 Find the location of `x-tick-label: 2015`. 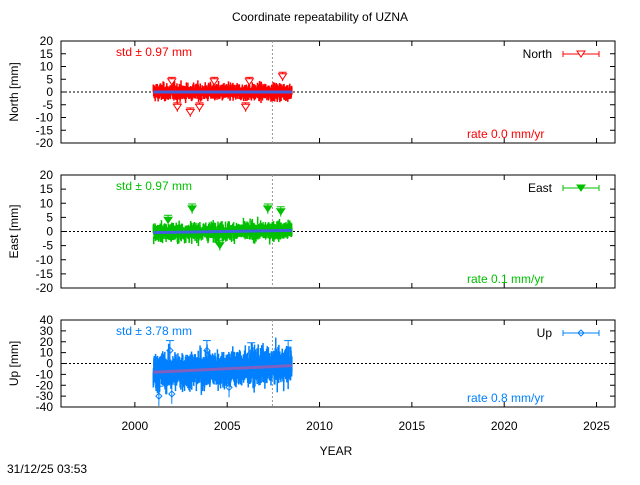

x-tick-label: 2015 is located at coordinates (412, 426).